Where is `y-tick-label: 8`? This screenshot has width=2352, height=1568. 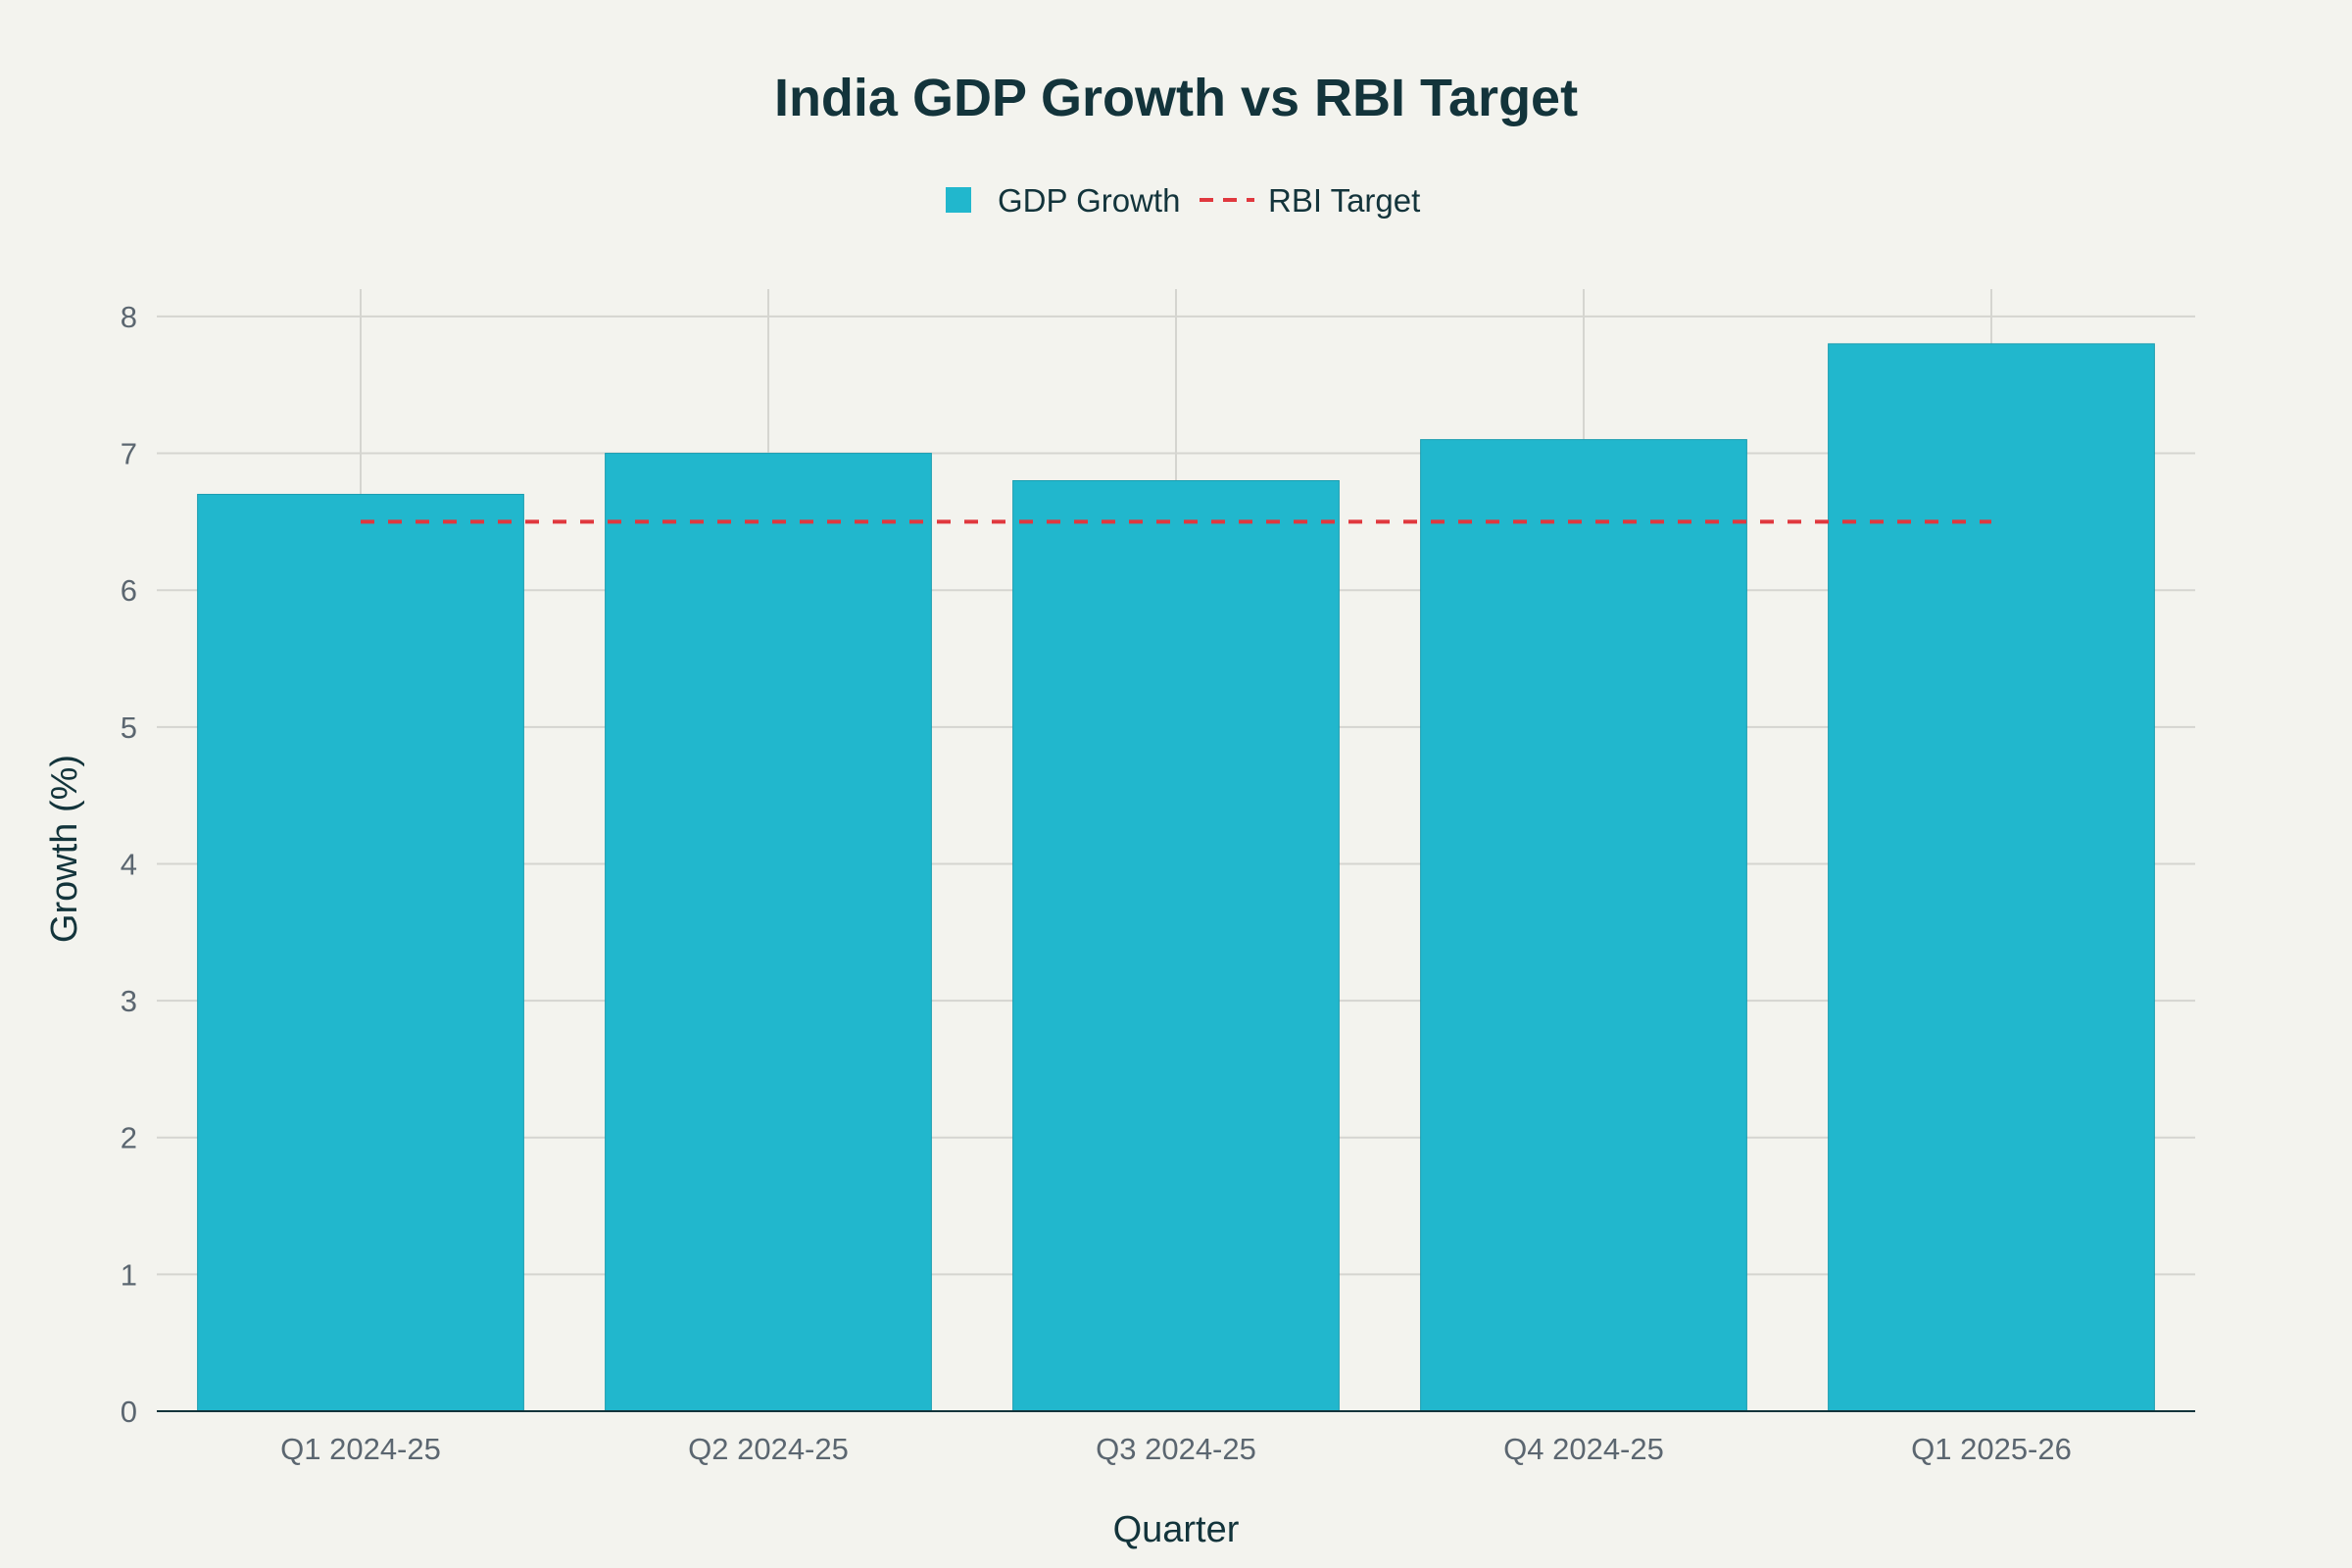
y-tick-label: 8 is located at coordinates (129, 317).